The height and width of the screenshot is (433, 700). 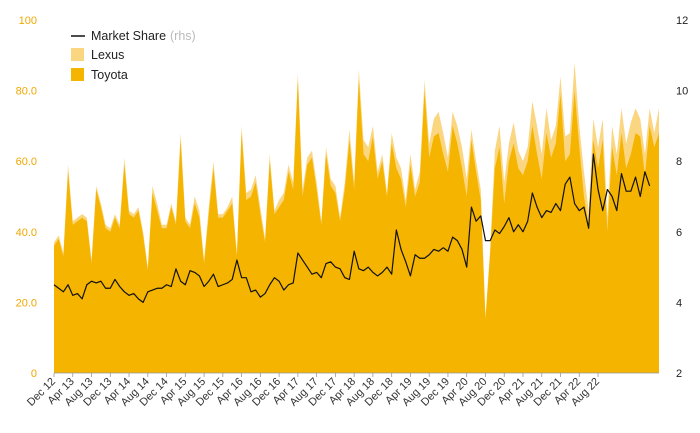 I want to click on legend-toyota-label: Toyota, so click(x=109, y=75).